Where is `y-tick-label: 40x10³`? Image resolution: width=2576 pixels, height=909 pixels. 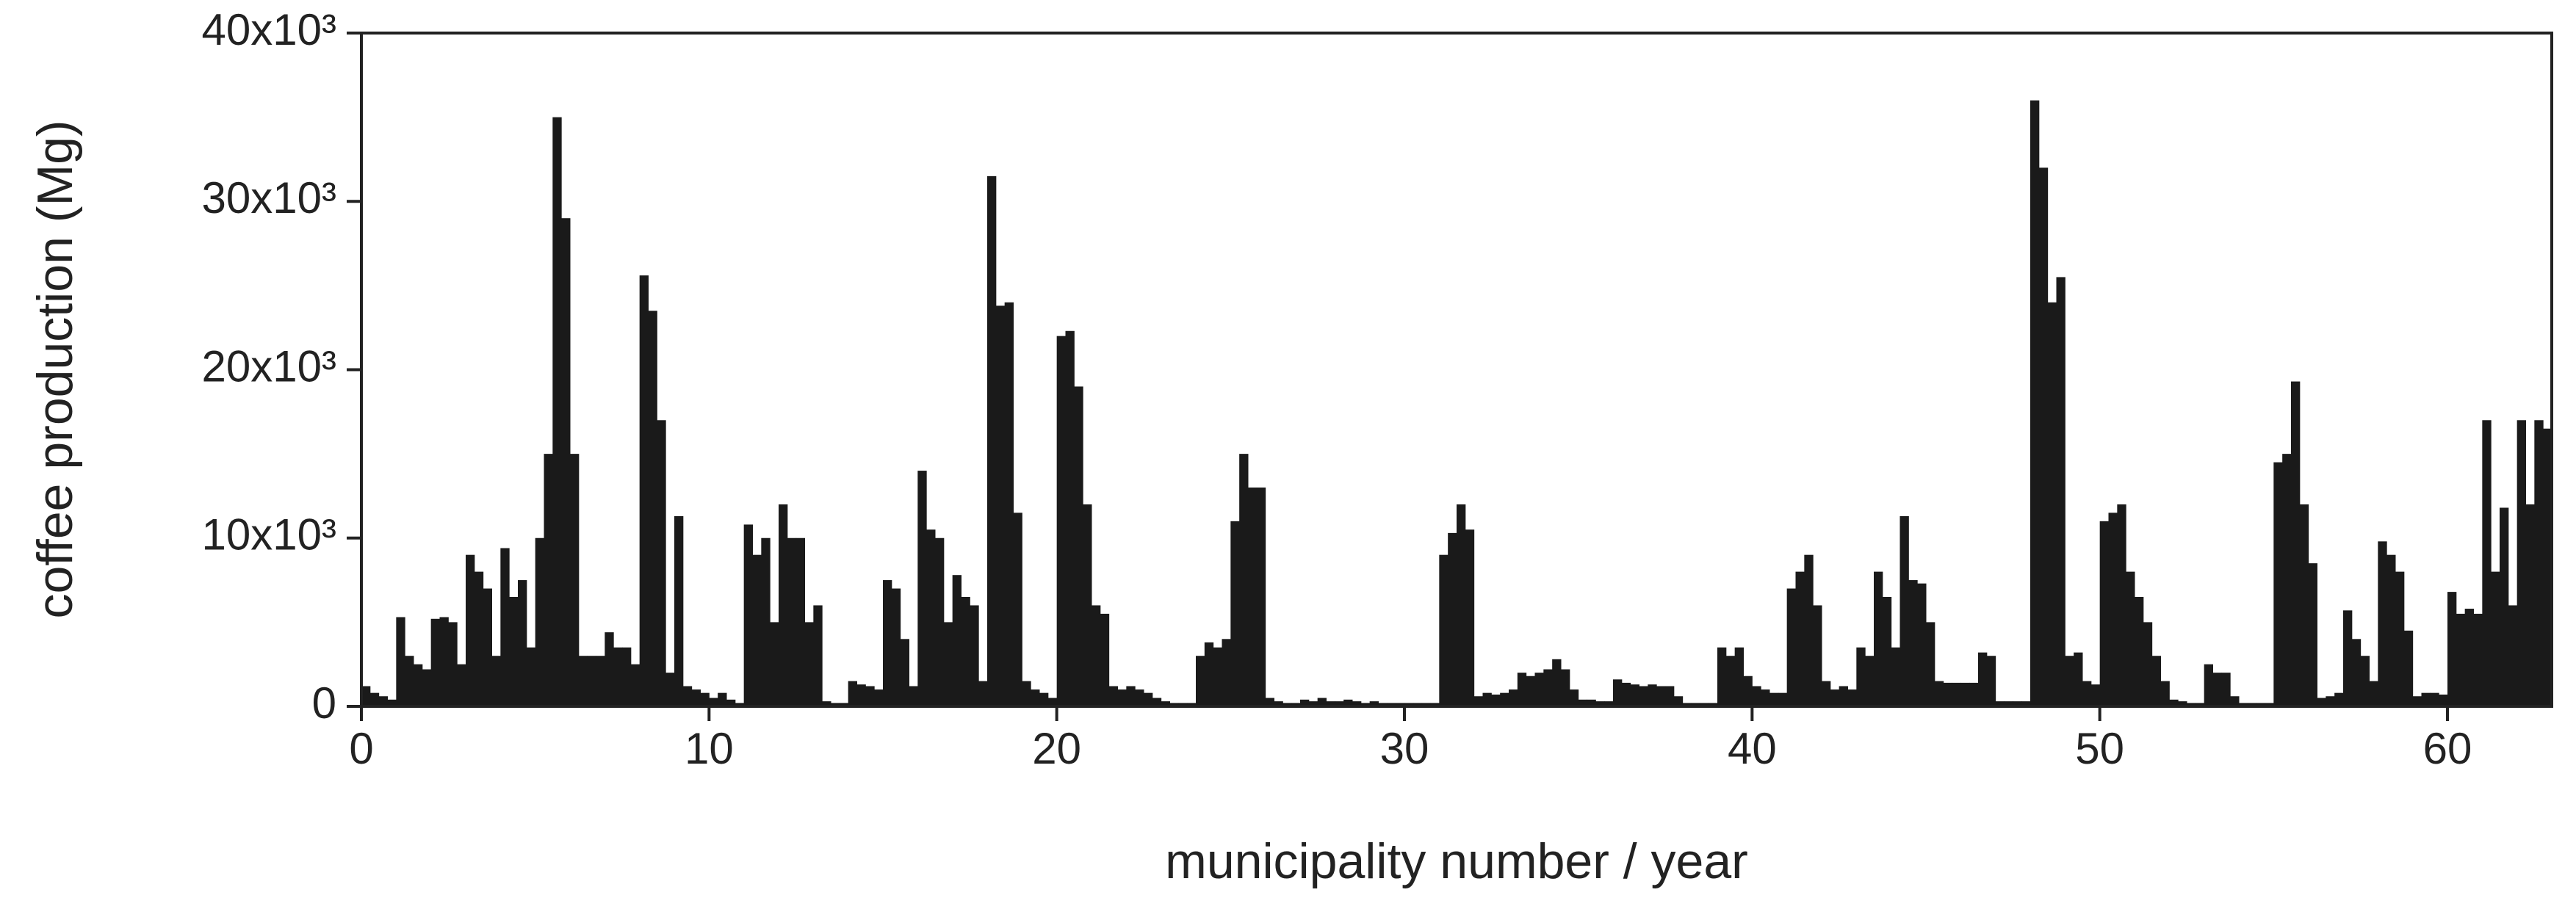
y-tick-label: 40x10³ is located at coordinates (269, 29).